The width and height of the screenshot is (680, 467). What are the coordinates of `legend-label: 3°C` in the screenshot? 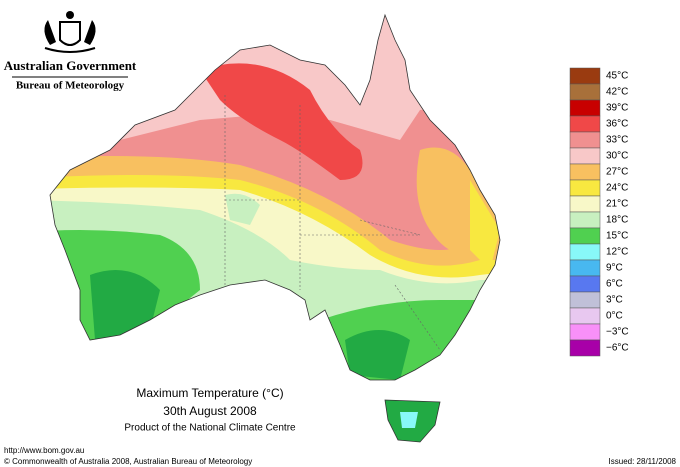 It's located at (614, 300).